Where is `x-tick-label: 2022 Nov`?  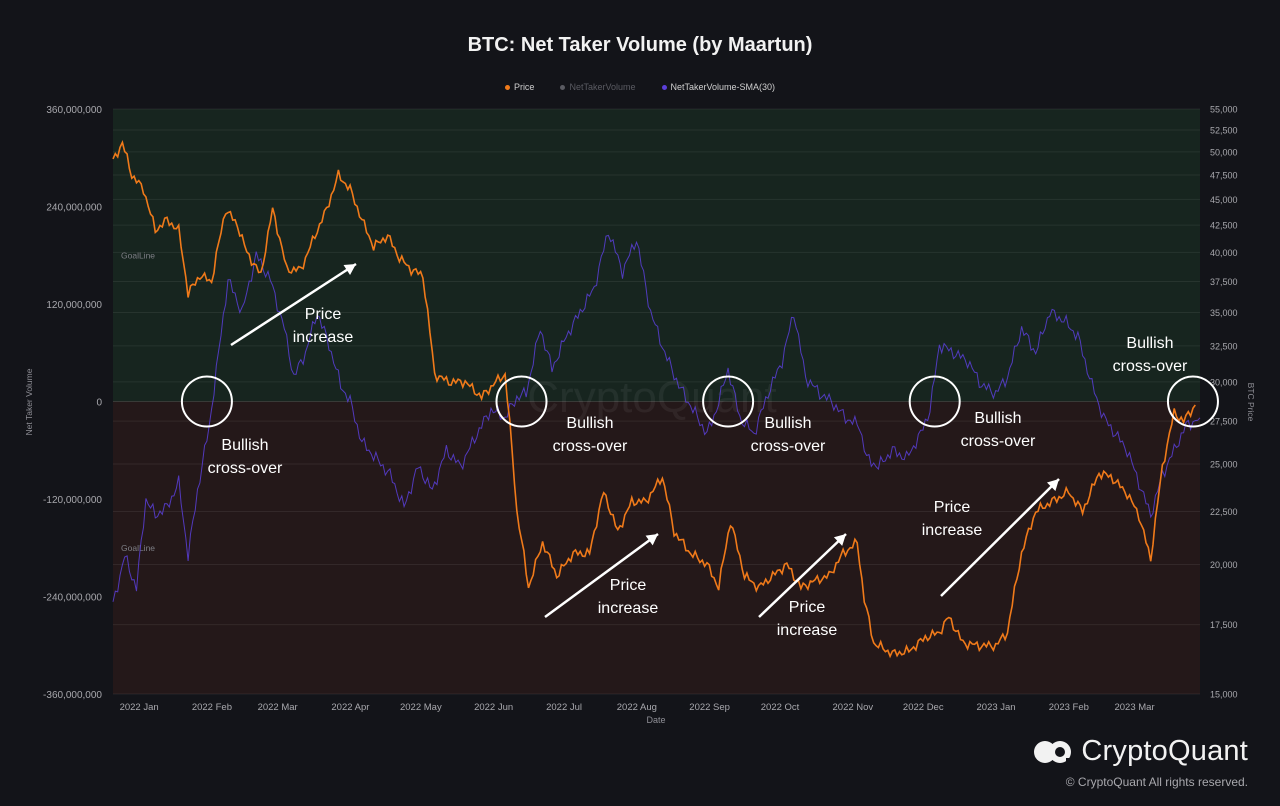 x-tick-label: 2022 Nov is located at coordinates (853, 707).